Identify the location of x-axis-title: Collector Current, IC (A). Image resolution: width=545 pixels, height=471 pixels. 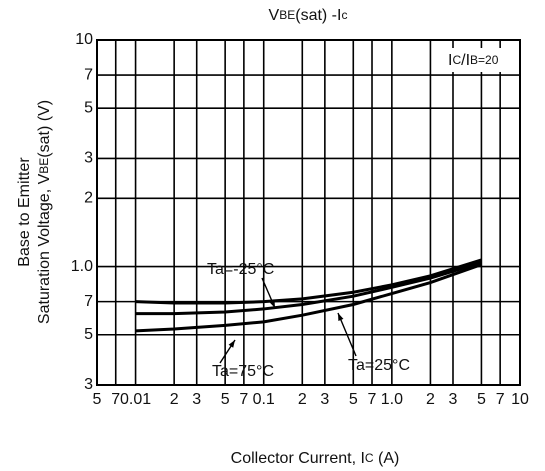
(315, 458).